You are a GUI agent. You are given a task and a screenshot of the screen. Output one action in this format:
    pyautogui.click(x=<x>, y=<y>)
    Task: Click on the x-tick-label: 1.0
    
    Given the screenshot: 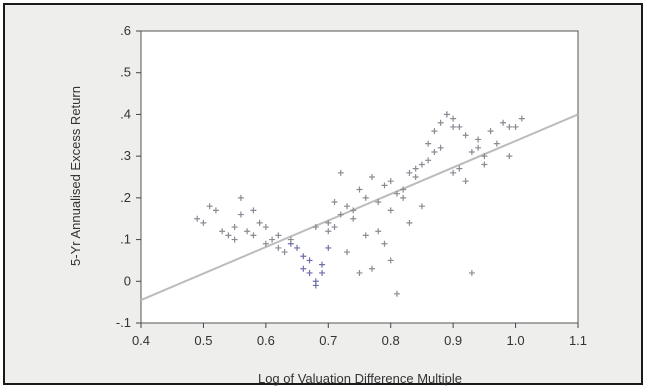 What is the action you would take?
    pyautogui.click(x=516, y=340)
    